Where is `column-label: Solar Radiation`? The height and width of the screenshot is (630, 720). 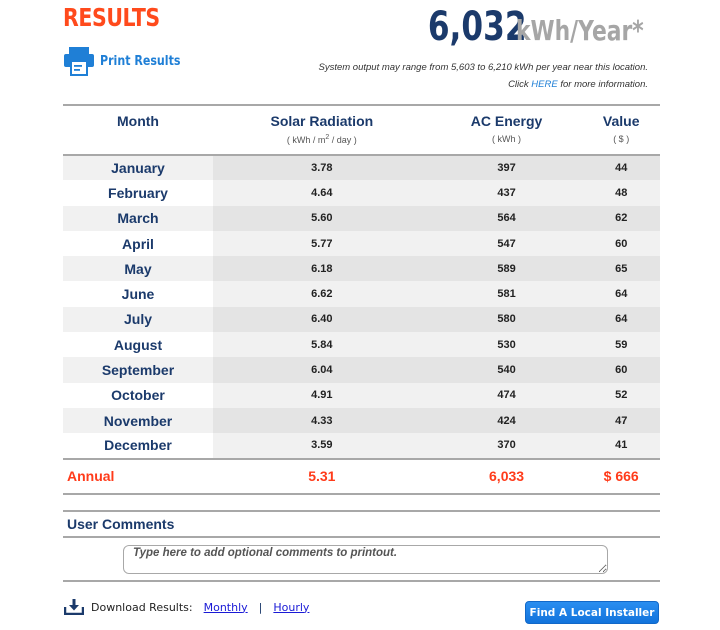 column-label: Solar Radiation is located at coordinates (322, 121).